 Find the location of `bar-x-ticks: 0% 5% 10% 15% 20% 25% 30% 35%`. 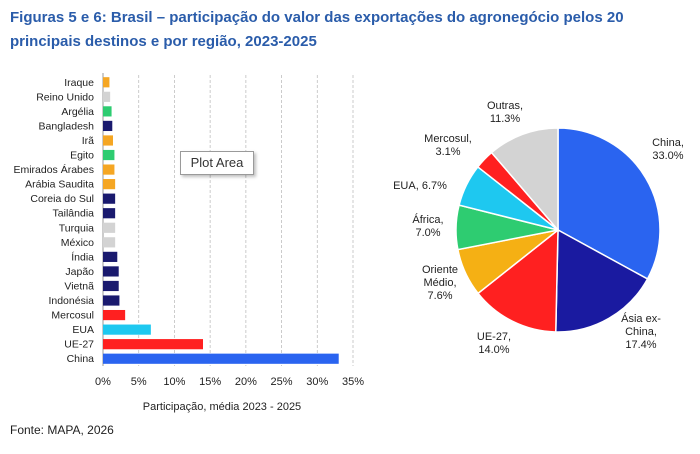

bar-x-ticks: 0% 5% 10% 15% 20% 25% 30% 35% is located at coordinates (229, 382).